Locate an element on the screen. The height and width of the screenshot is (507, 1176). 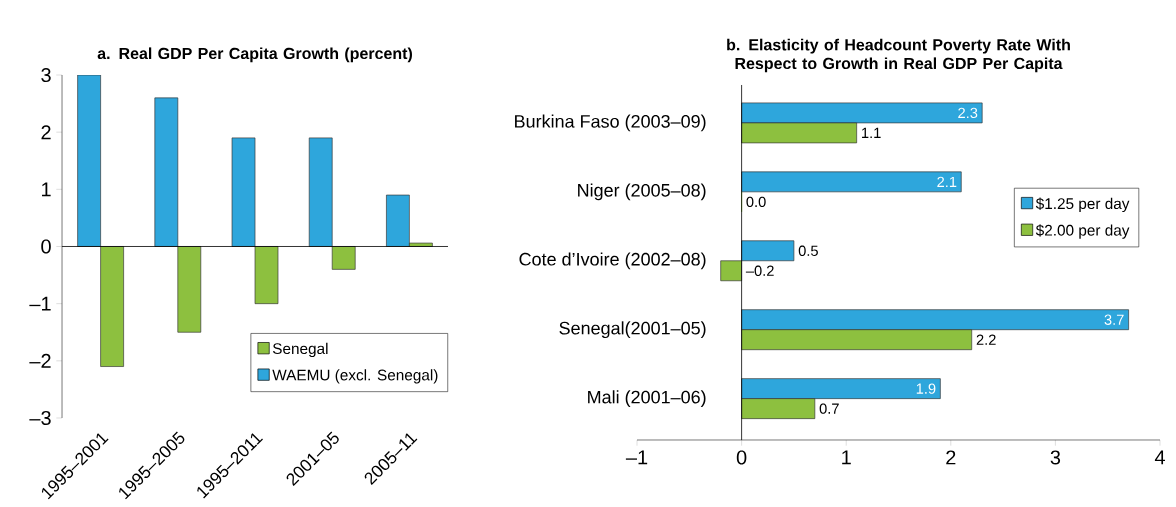
y-tick-label: Burkina Faso (2003–09) is located at coordinates (610, 123).